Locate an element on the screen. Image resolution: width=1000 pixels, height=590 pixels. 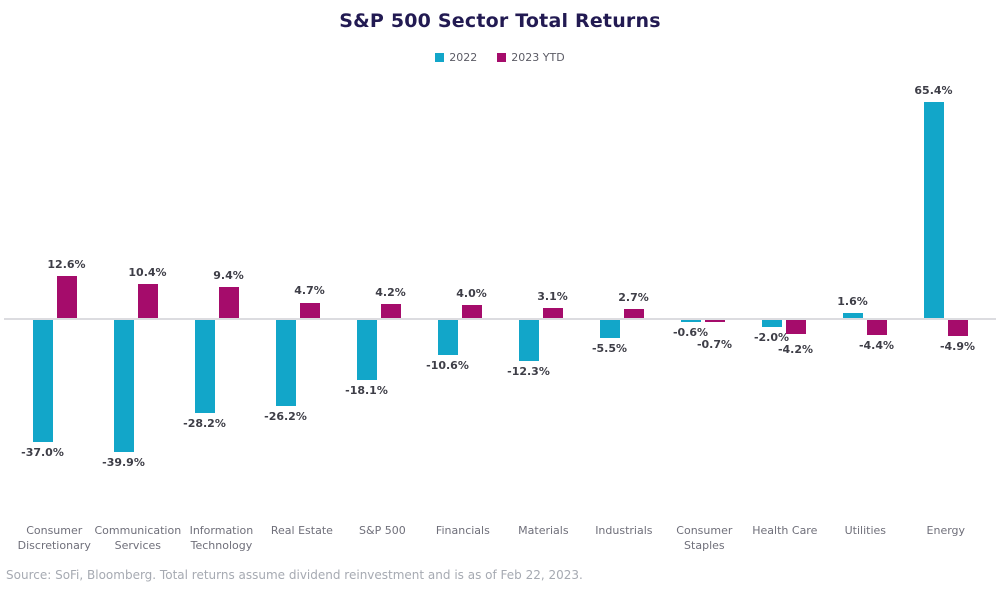
bar-group: 65.4% -4.9% is located at coordinates (945, 260).